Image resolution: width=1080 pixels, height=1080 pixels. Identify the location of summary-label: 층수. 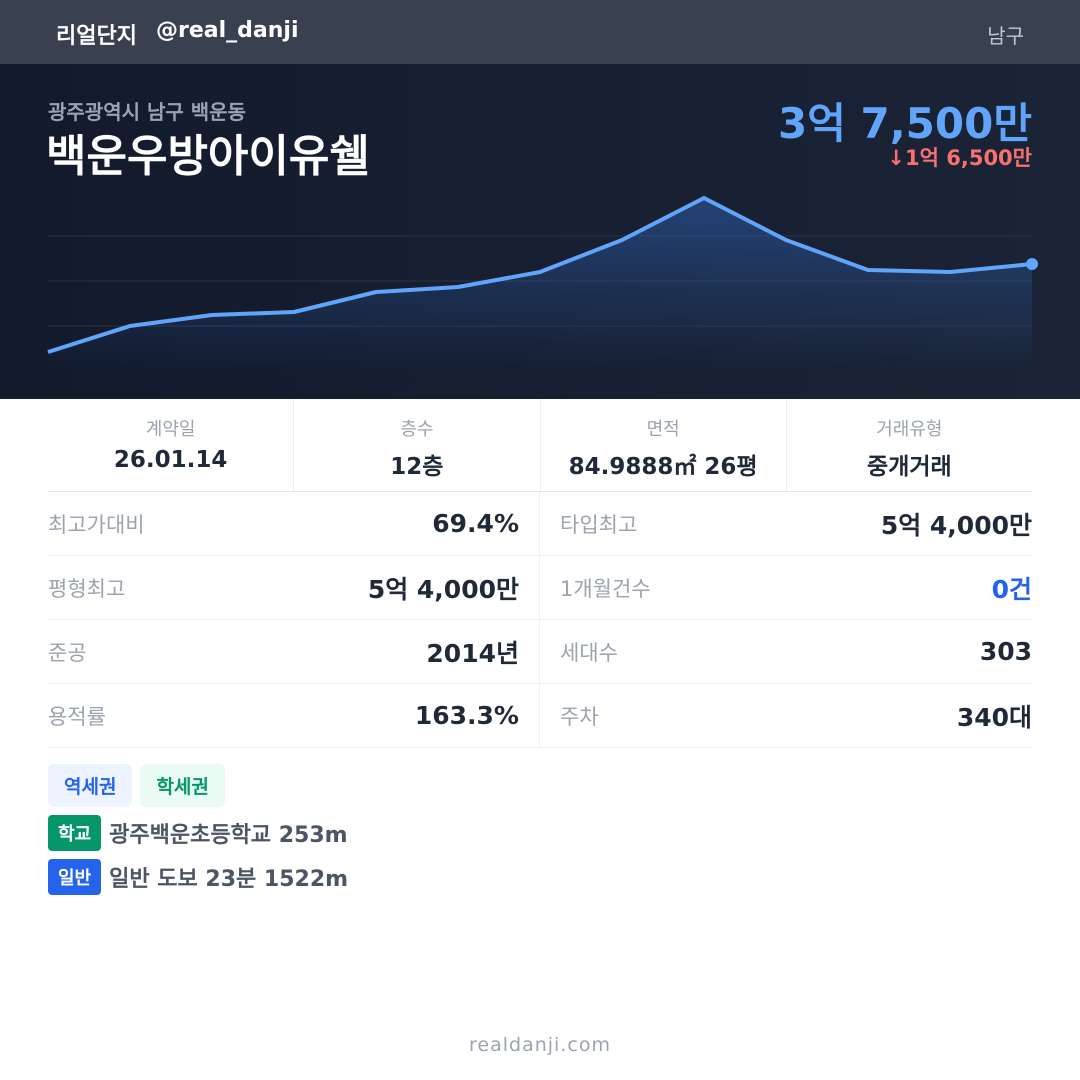
(417, 429).